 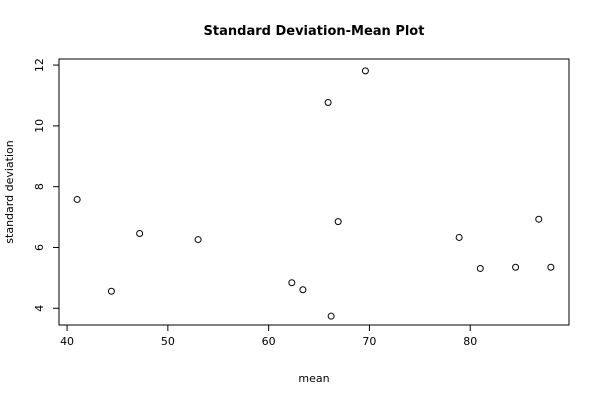 I want to click on y-axis: 4 6 8 10 12, so click(x=46, y=185).